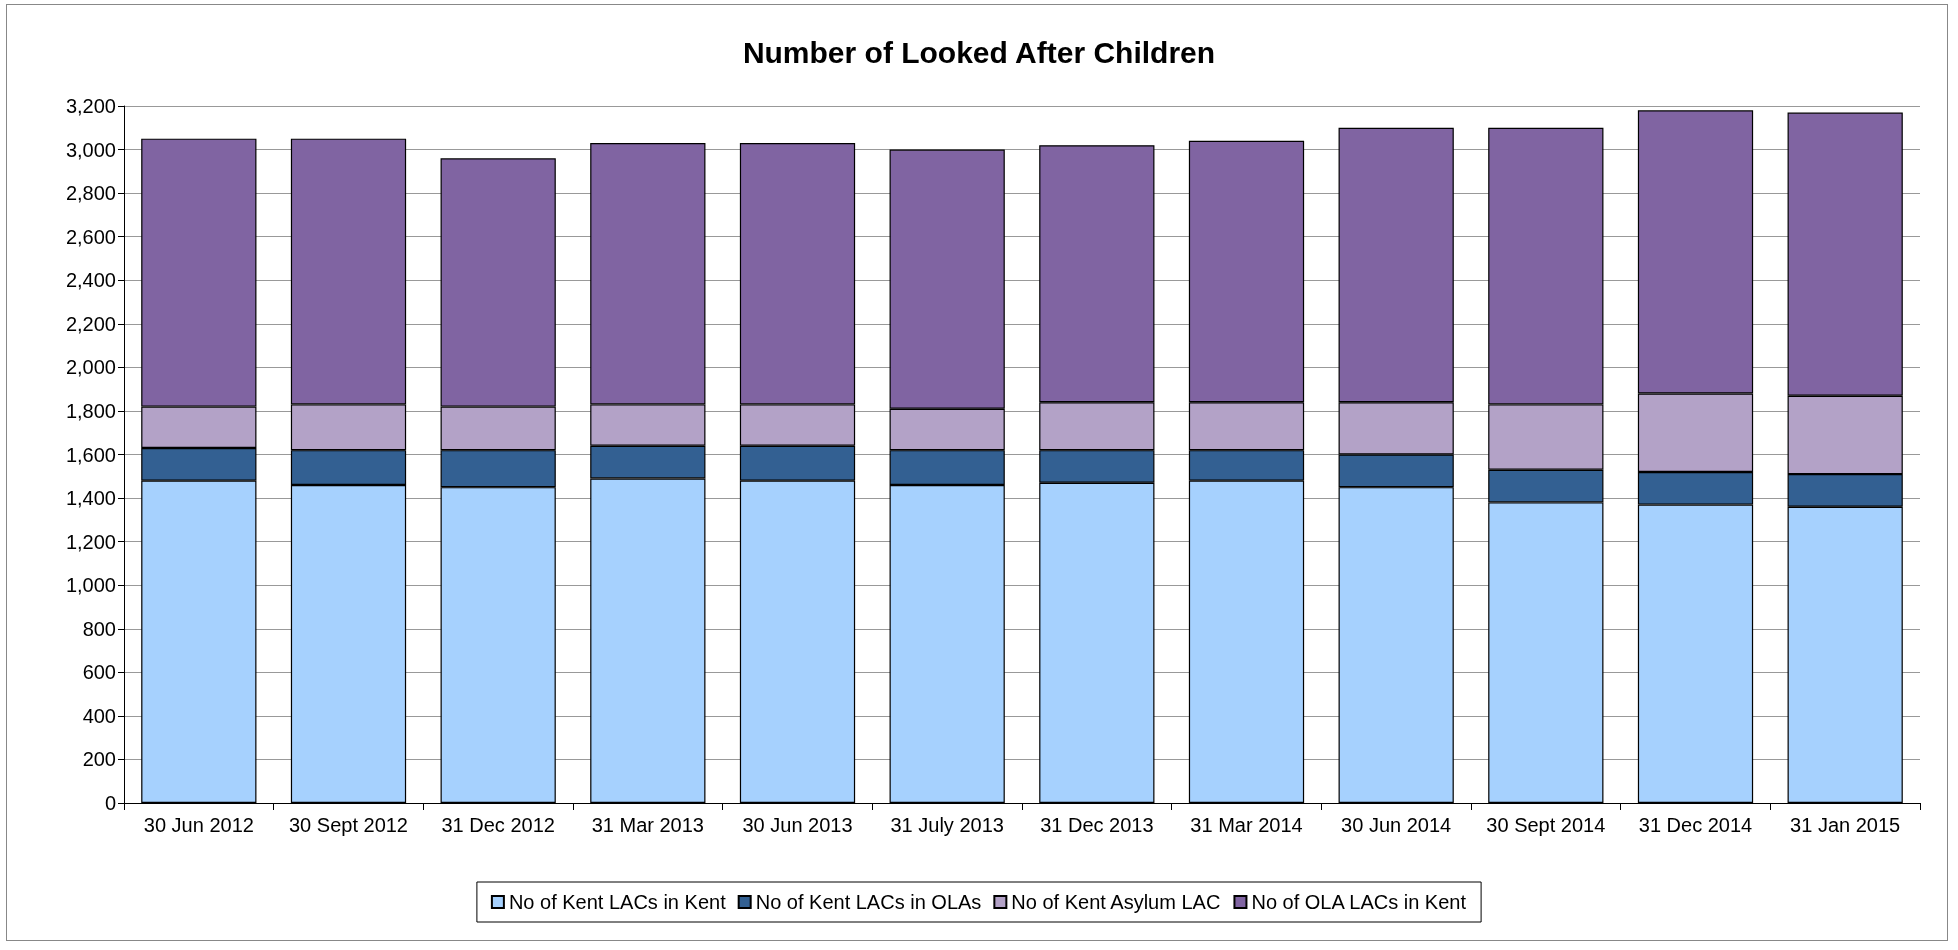  What do you see at coordinates (99, 672) in the screenshot?
I see `y-tick-label: 600` at bounding box center [99, 672].